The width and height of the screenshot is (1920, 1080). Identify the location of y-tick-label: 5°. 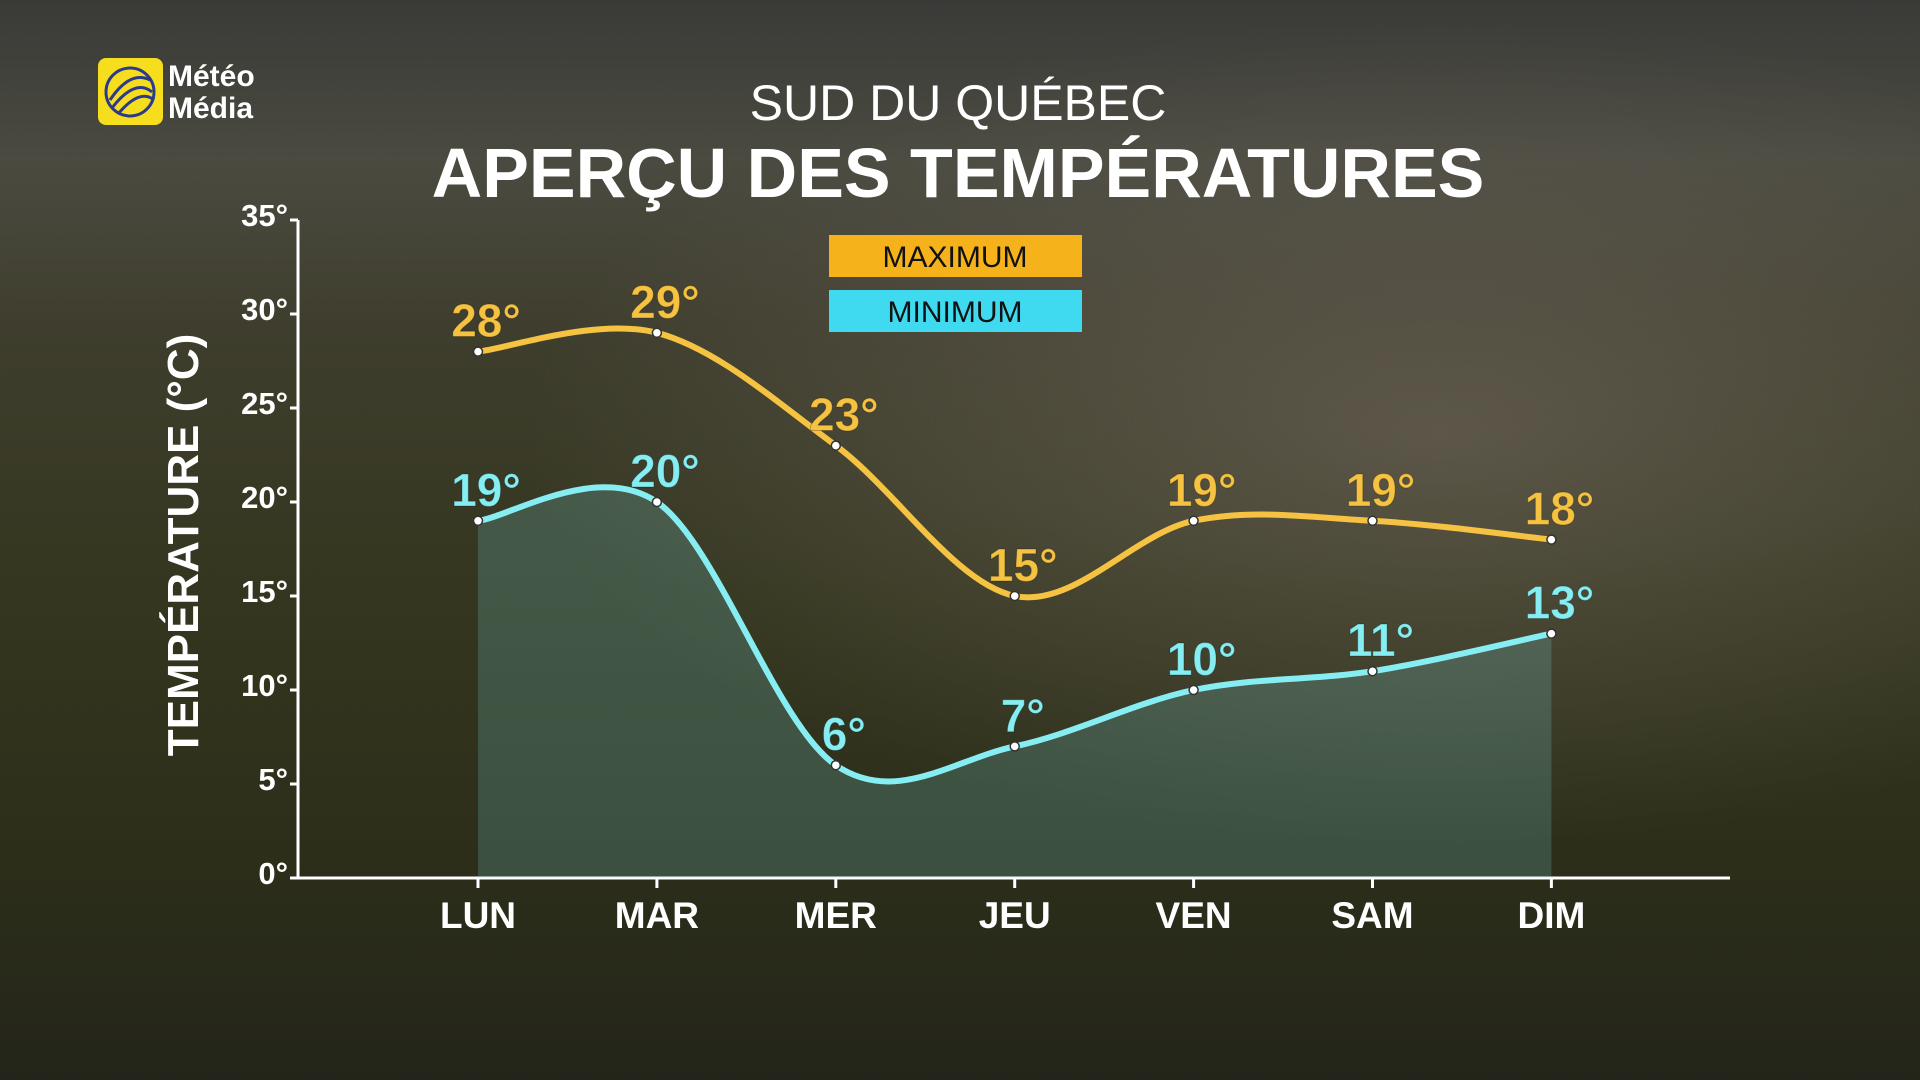
(273, 779).